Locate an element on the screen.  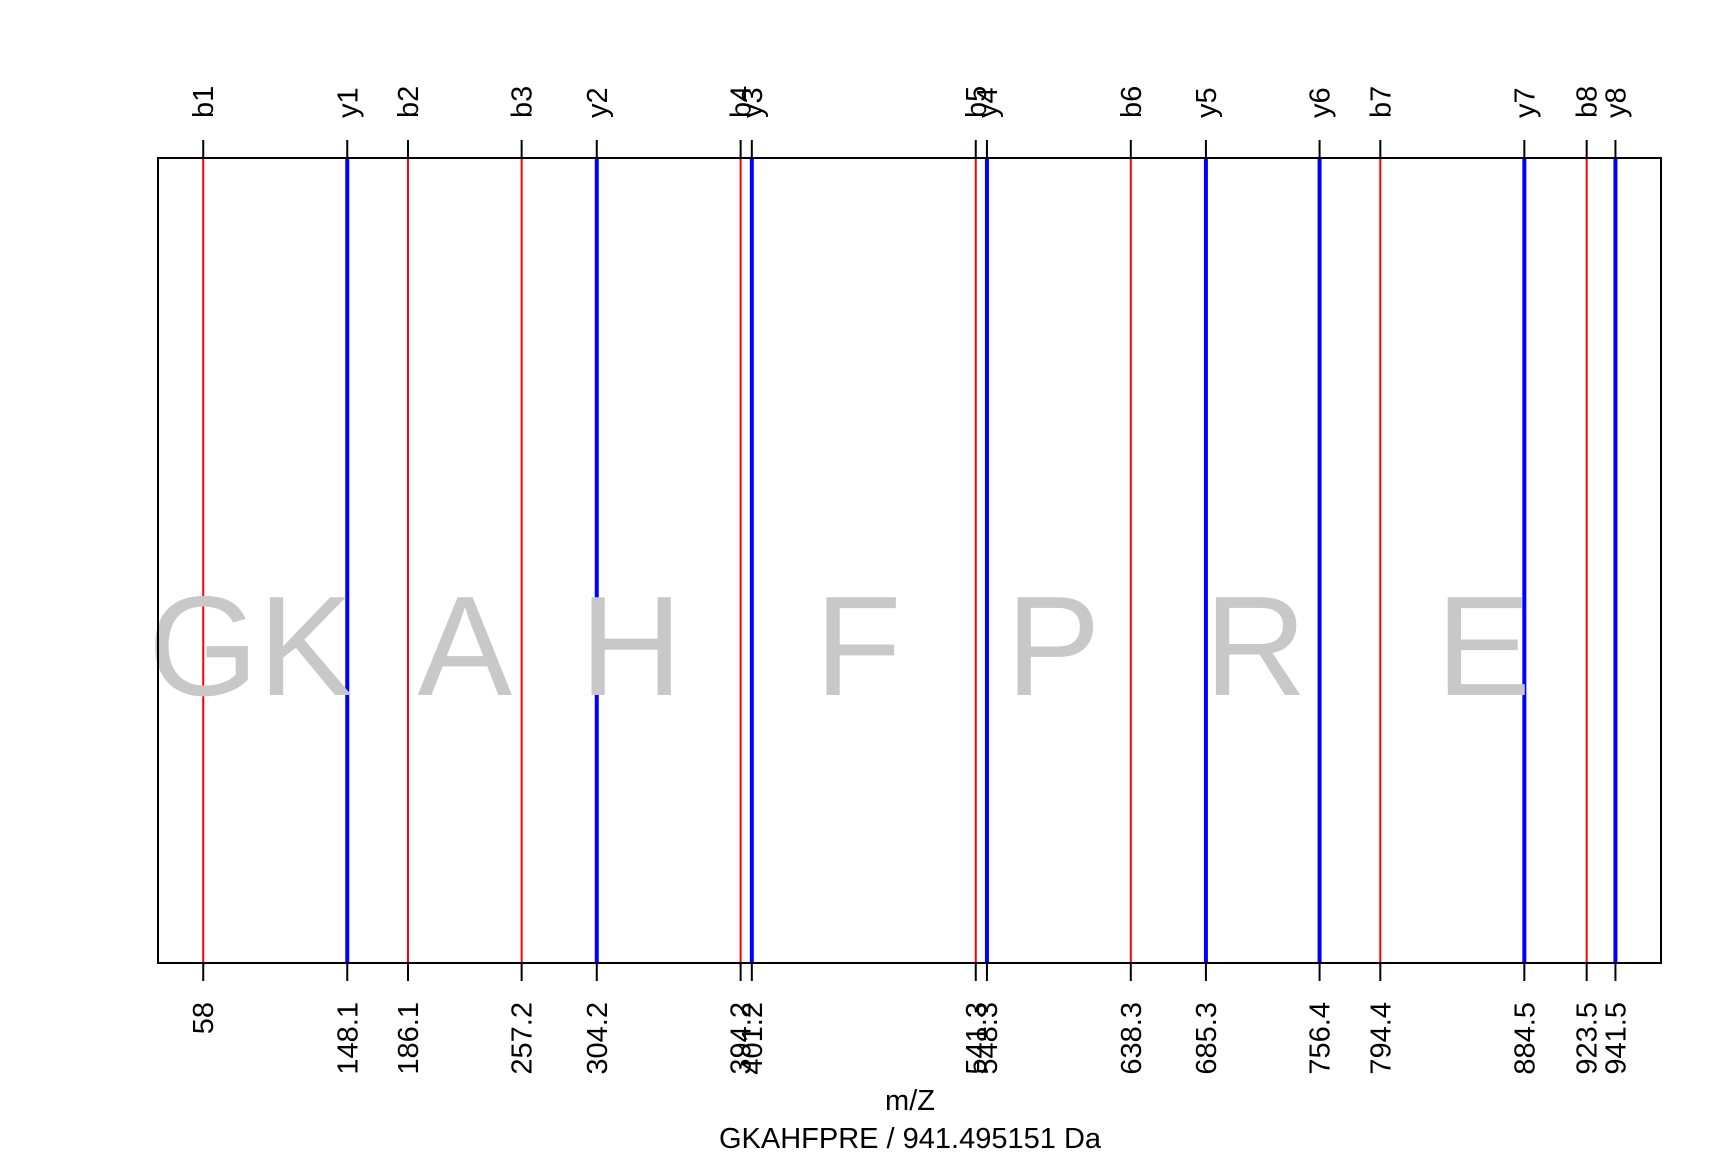
ion-label-b4: b4 is located at coordinates (742, 102).